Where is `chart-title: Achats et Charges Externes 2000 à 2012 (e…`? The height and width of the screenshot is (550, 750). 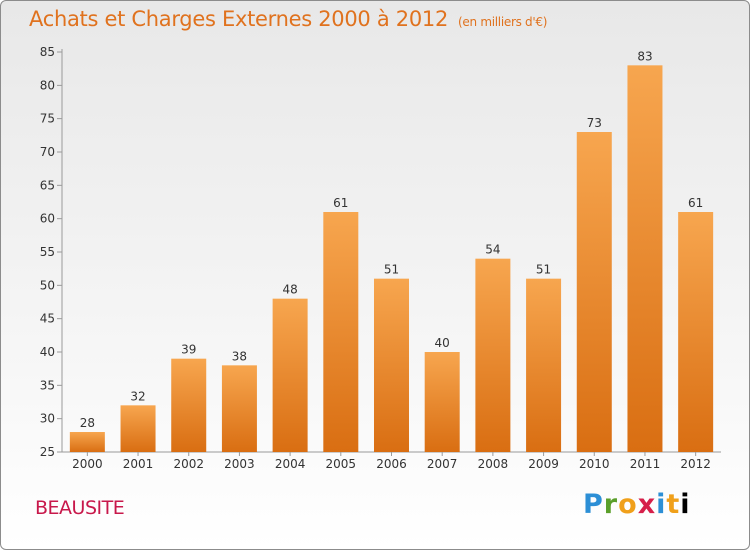
chart-title: Achats et Charges Externes 2000 à 2012 (e… is located at coordinates (288, 19).